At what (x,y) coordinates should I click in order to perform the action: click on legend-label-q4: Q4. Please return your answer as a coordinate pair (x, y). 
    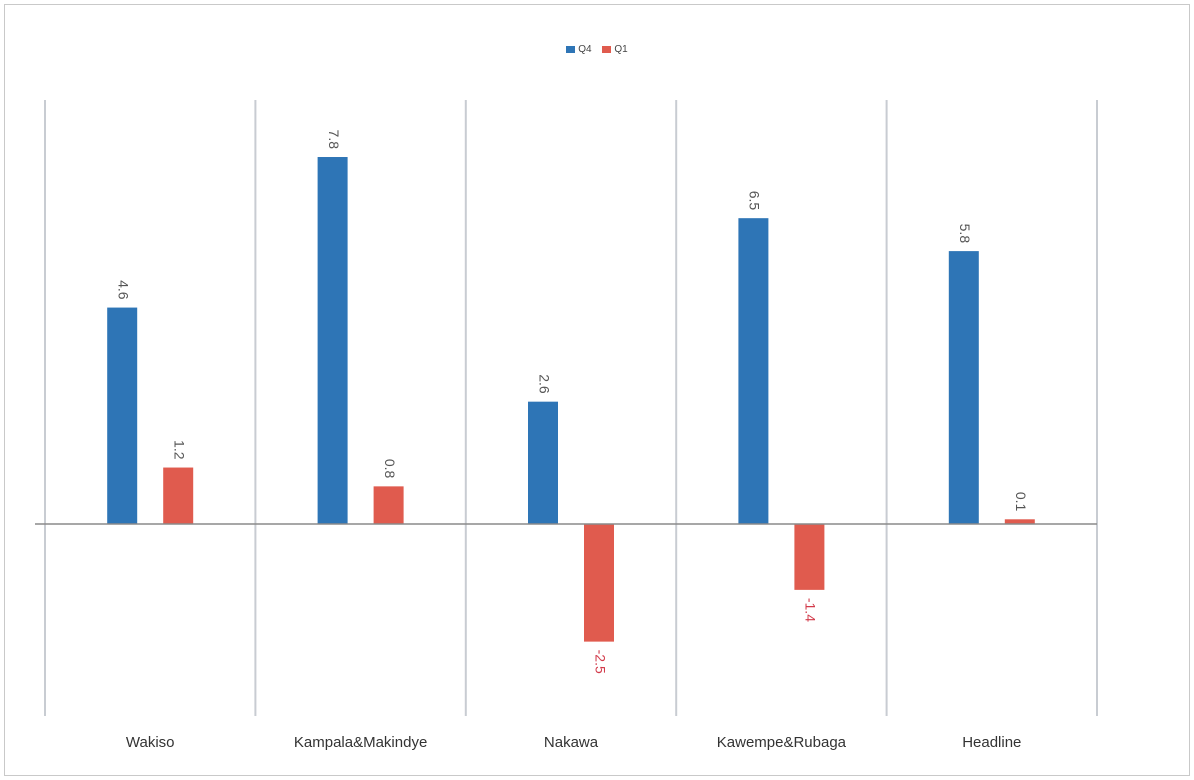
    Looking at the image, I should click on (585, 49).